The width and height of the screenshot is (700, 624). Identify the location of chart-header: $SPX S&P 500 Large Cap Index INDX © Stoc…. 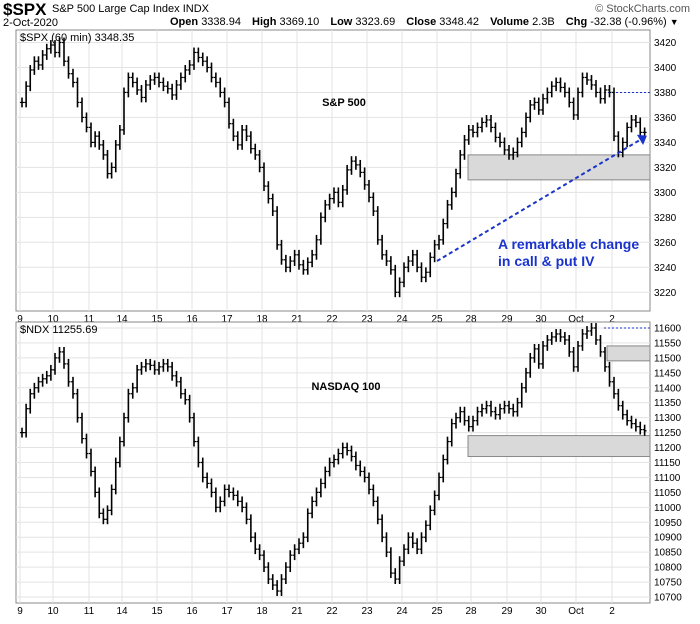
(350, 15).